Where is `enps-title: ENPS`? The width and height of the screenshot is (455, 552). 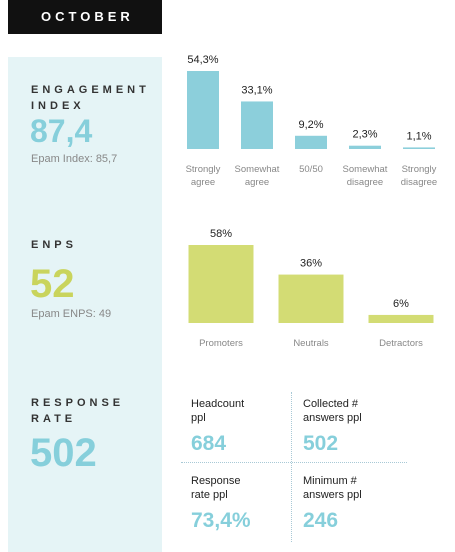 enps-title: ENPS is located at coordinates (54, 245).